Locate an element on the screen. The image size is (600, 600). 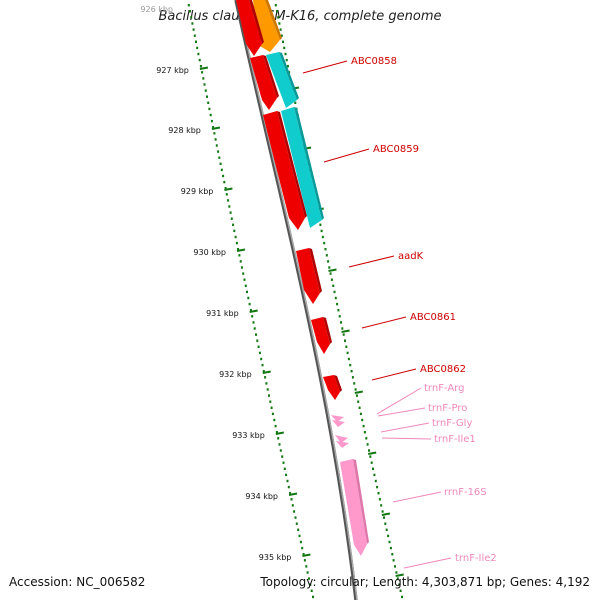
gene-rrnF-16S is located at coordinates (353, 507).